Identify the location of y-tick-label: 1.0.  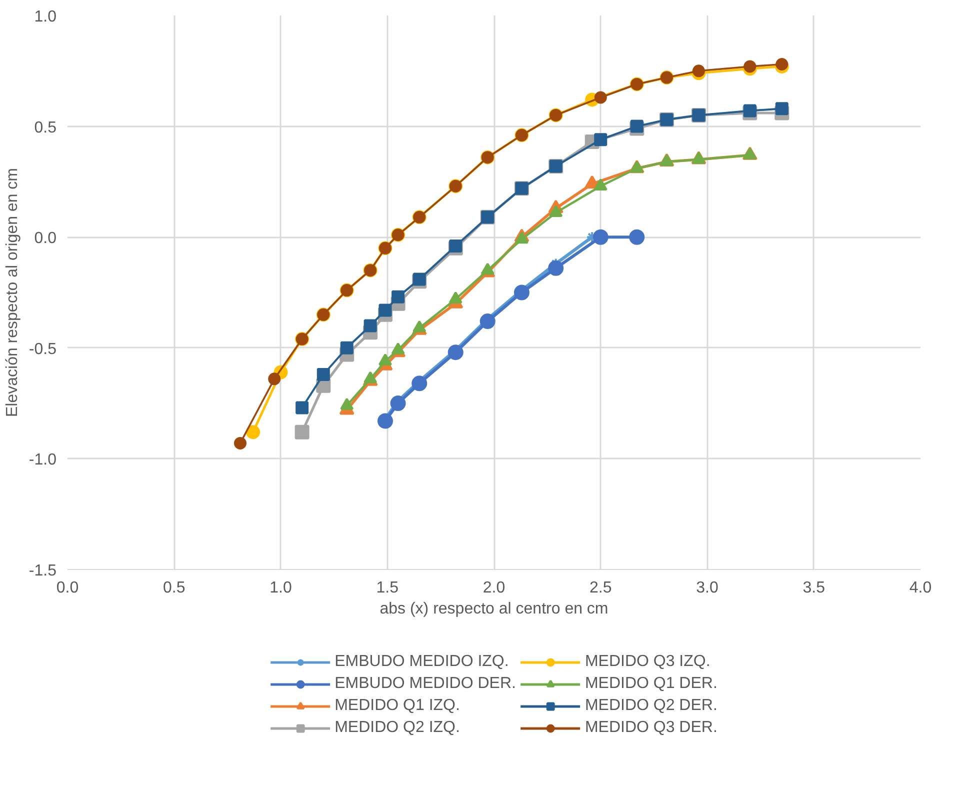
(45, 17).